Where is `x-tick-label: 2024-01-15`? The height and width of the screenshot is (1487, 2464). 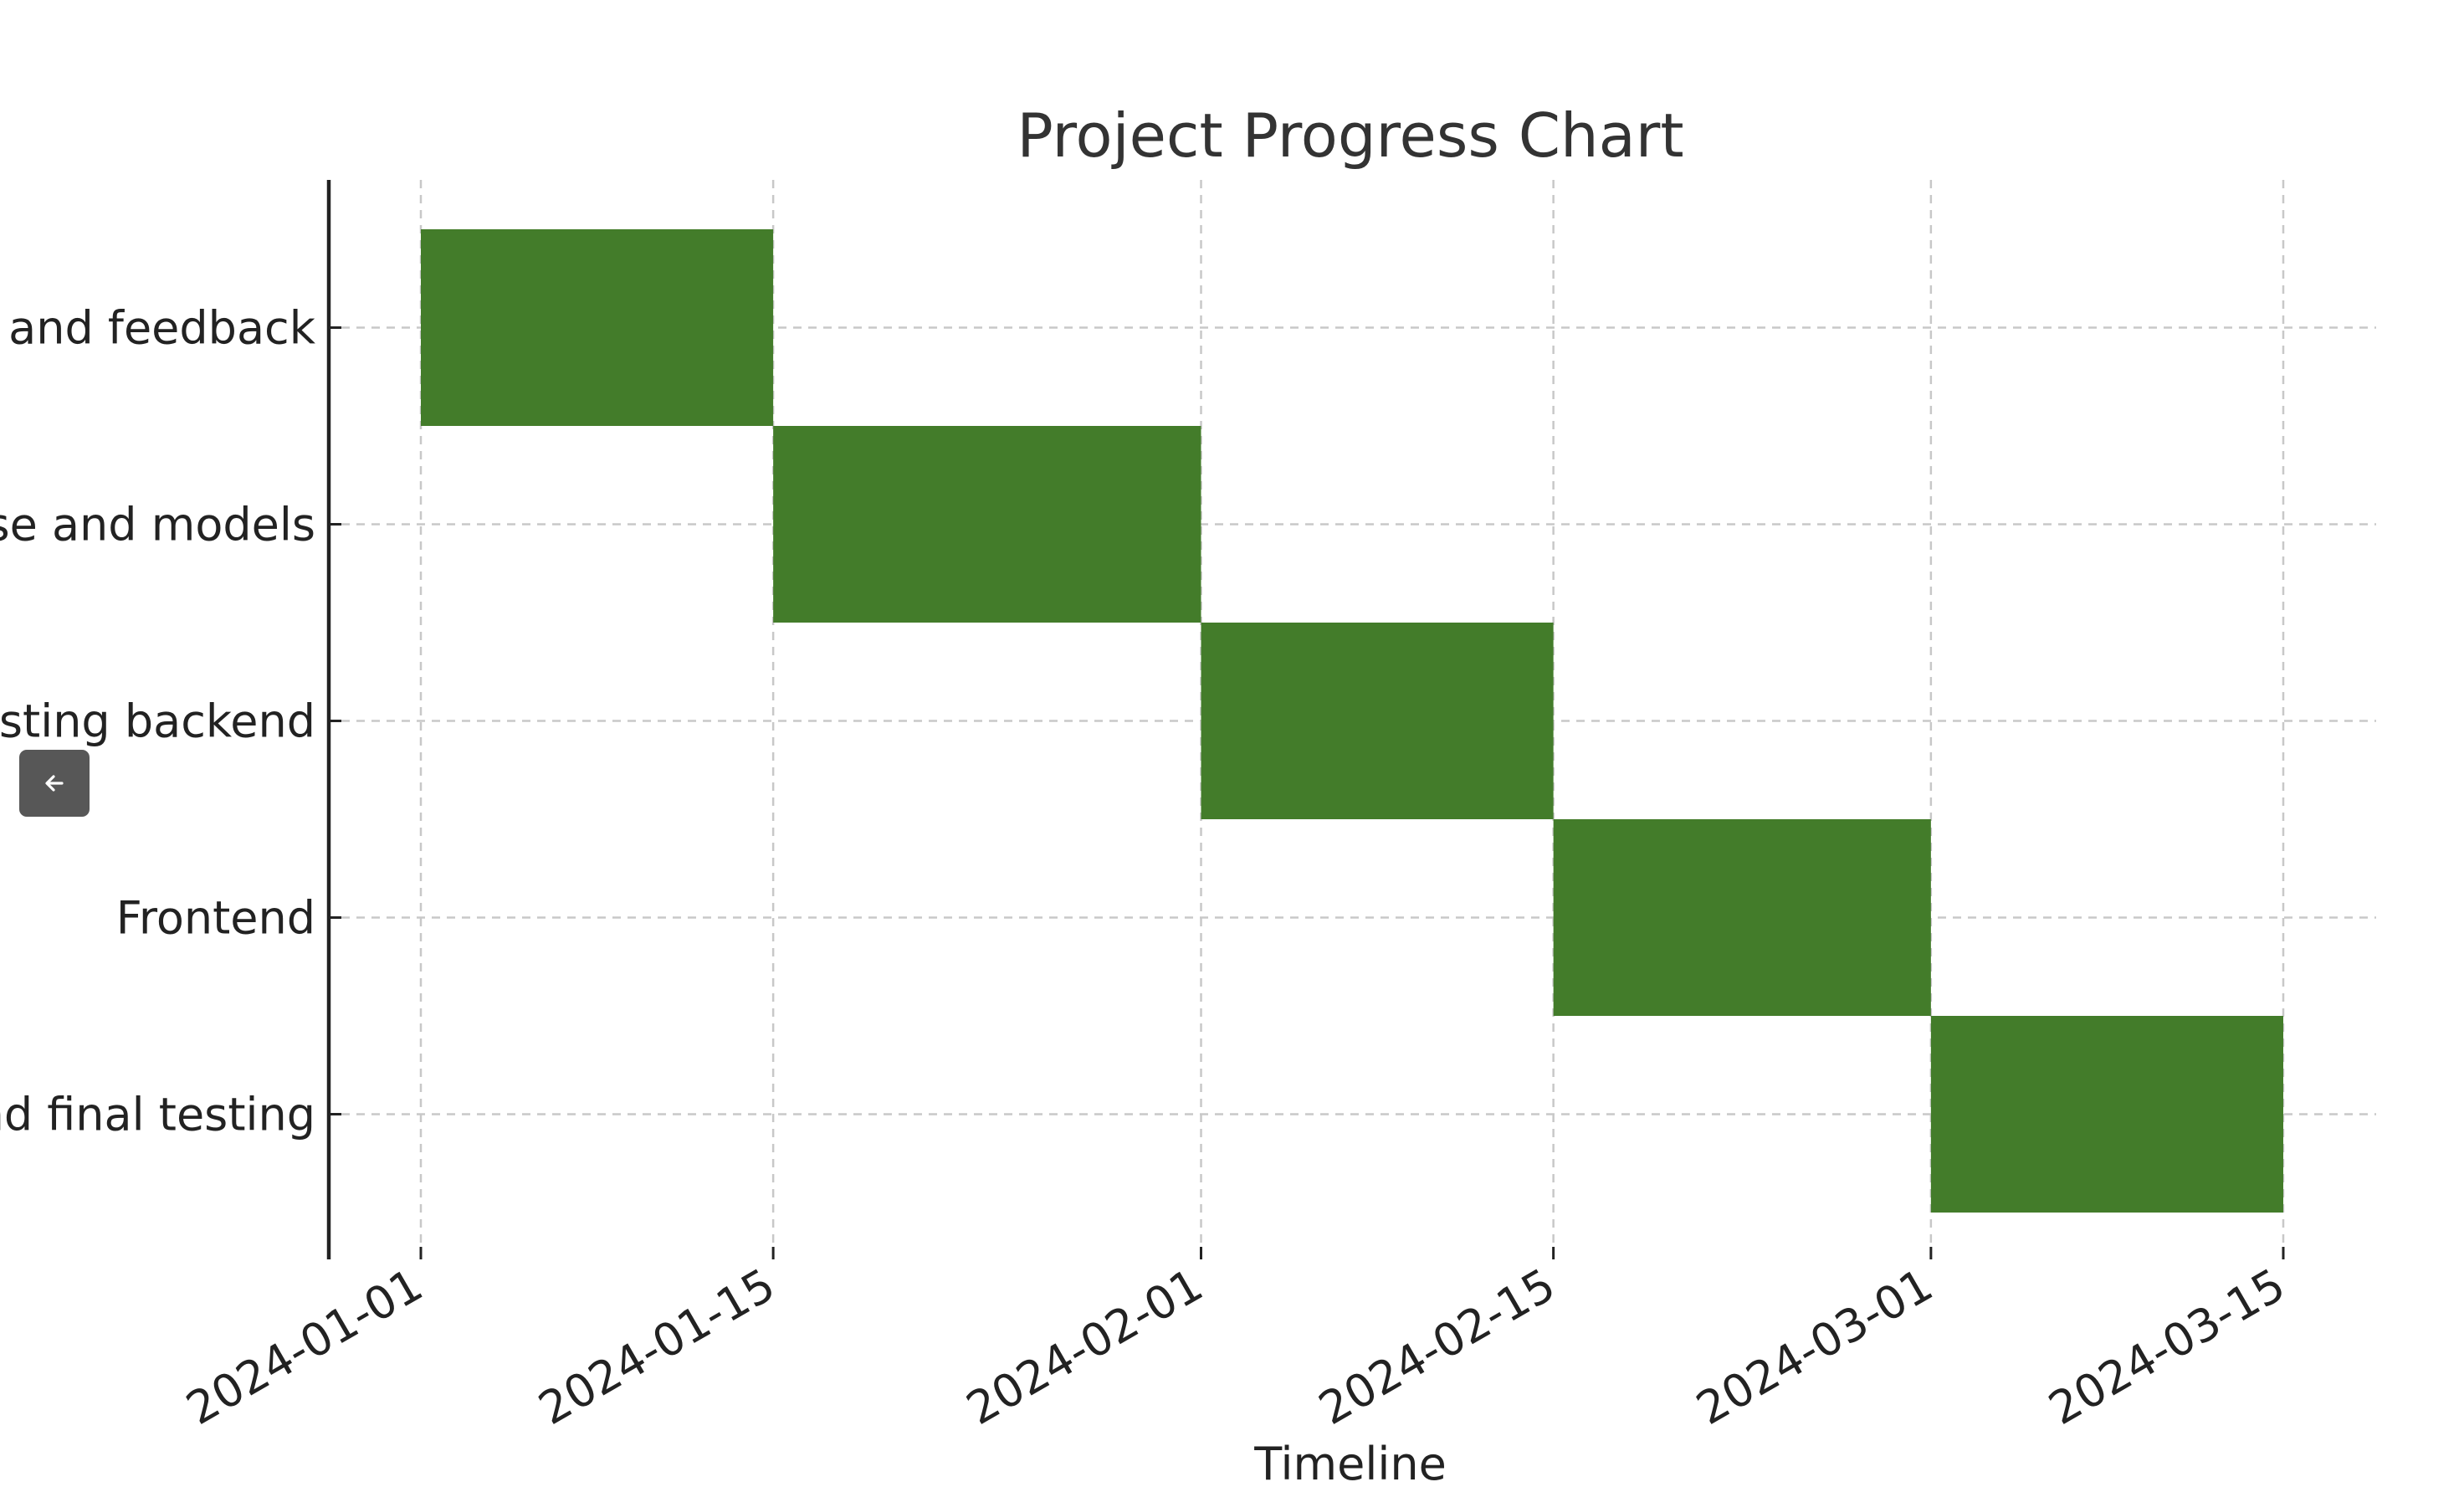
x-tick-label: 2024-01-15 is located at coordinates (656, 1347).